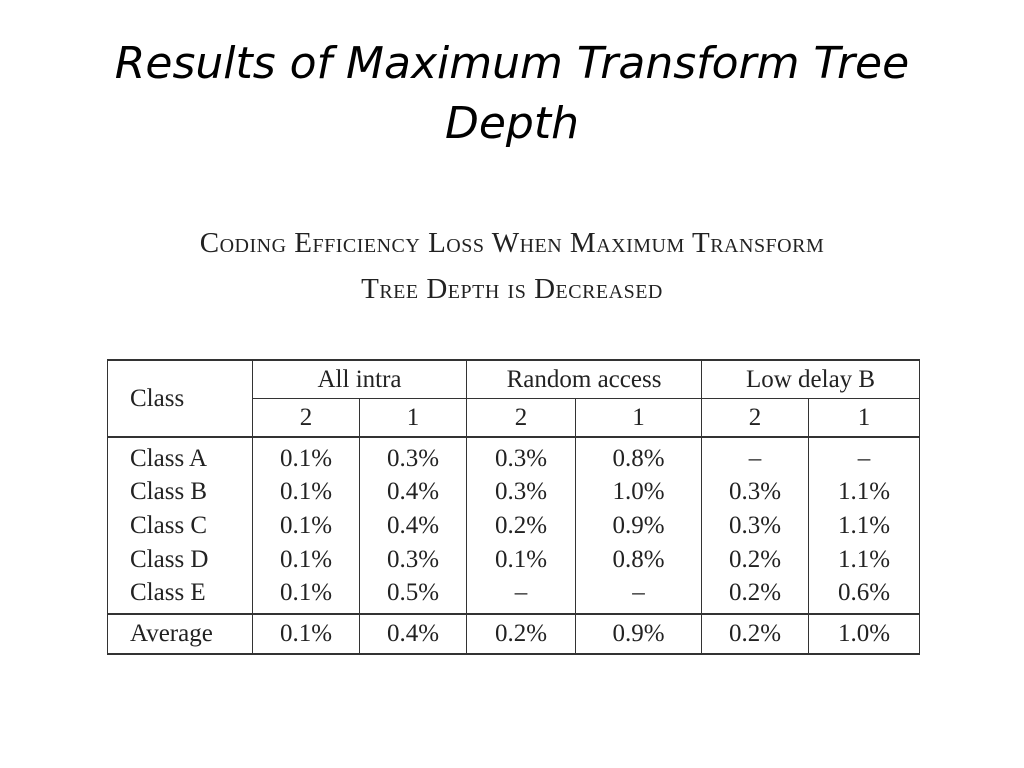  Describe the element at coordinates (180, 559) in the screenshot. I see `row-label: Class D` at that location.